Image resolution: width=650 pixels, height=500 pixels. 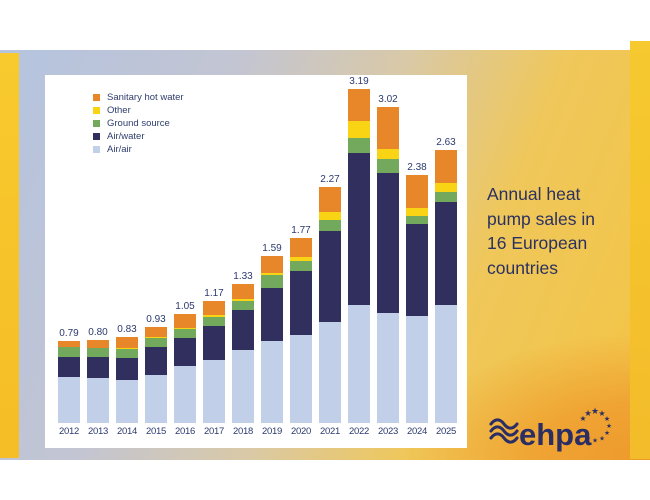 What do you see at coordinates (127, 431) in the screenshot?
I see `x-axis-label-2014: 2014` at bounding box center [127, 431].